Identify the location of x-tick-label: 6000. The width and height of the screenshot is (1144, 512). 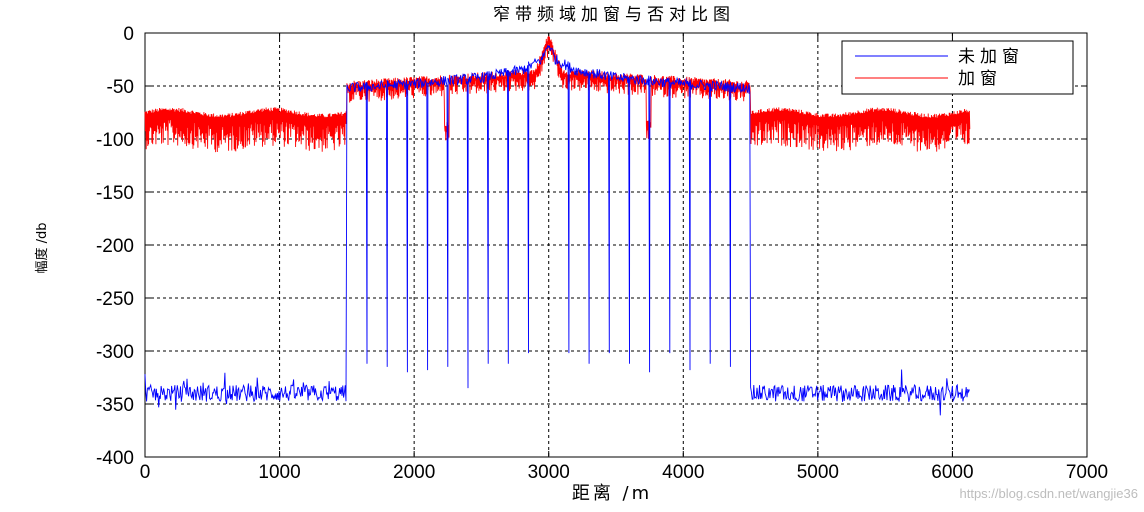
(952, 472).